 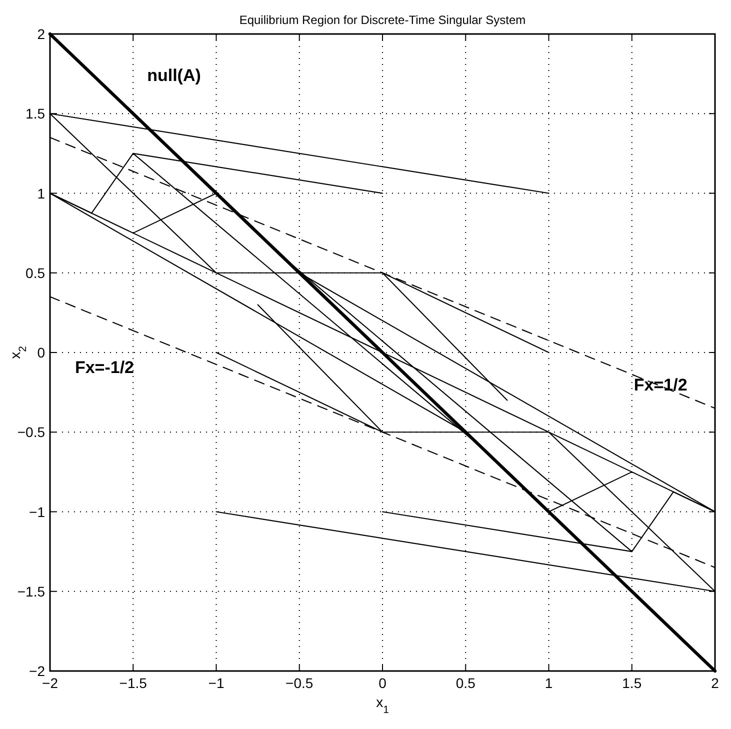 What do you see at coordinates (382, 20) in the screenshot?
I see `chart-title: Equilibrium Region for Discrete-Time Singular System` at bounding box center [382, 20].